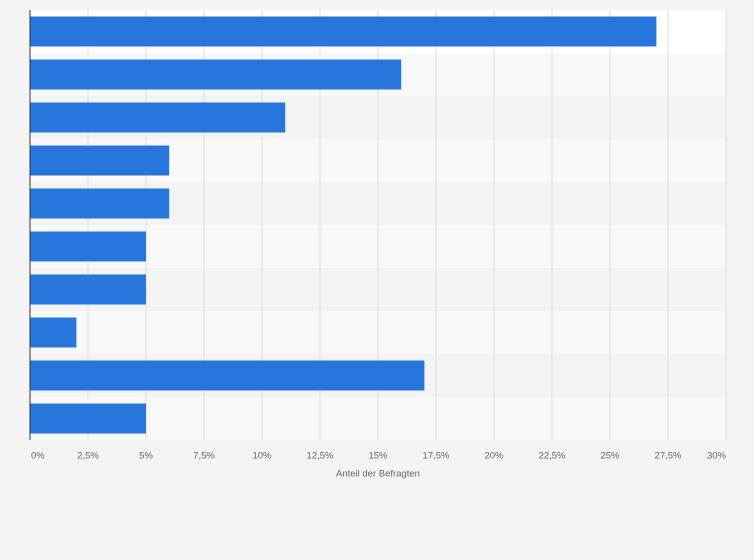 This screenshot has height=560, width=754. Describe the element at coordinates (146, 456) in the screenshot. I see `x-tick-label: 5%` at that location.